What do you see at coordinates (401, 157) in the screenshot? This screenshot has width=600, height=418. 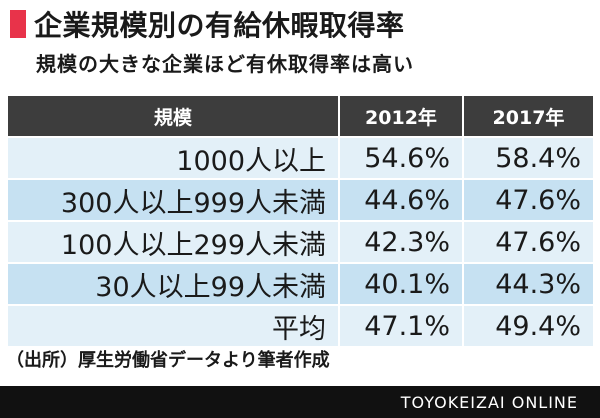 I see `value-2012: 54.6%` at bounding box center [401, 157].